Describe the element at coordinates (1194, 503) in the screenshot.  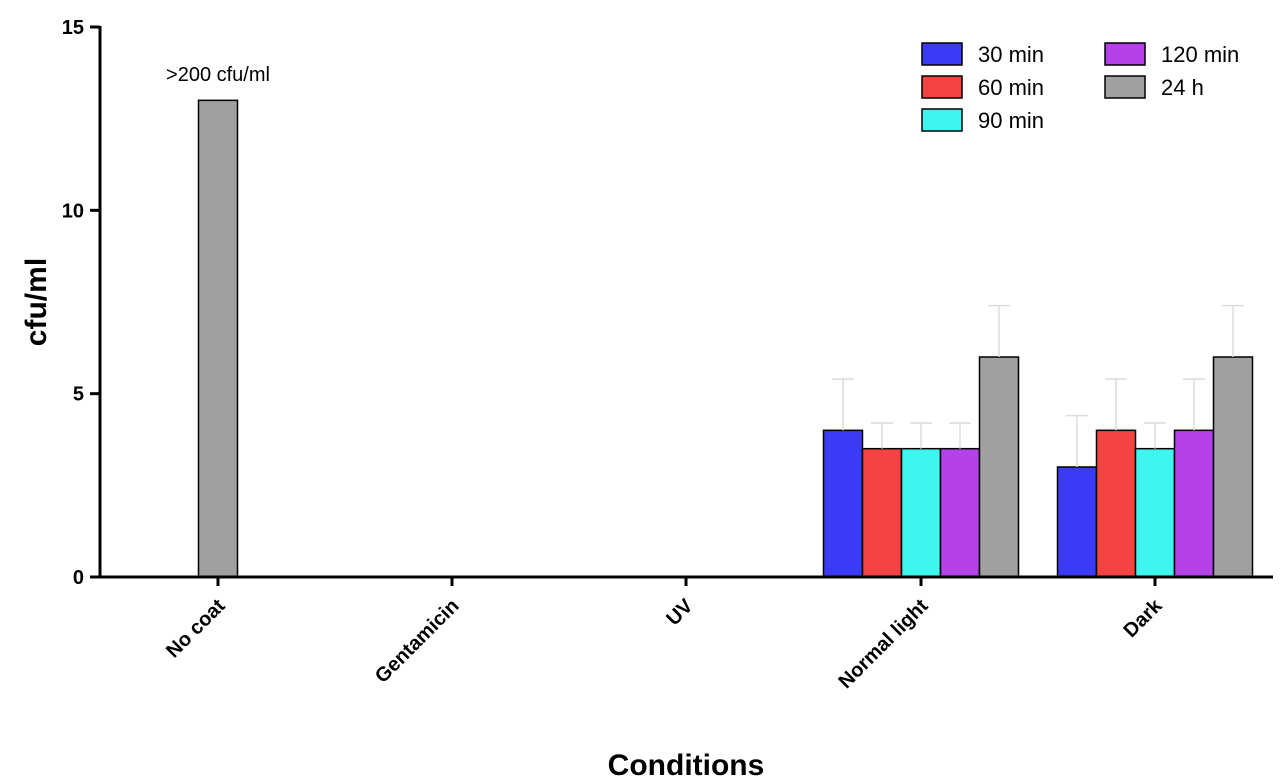
I see `bar-120-min-dark` at that location.